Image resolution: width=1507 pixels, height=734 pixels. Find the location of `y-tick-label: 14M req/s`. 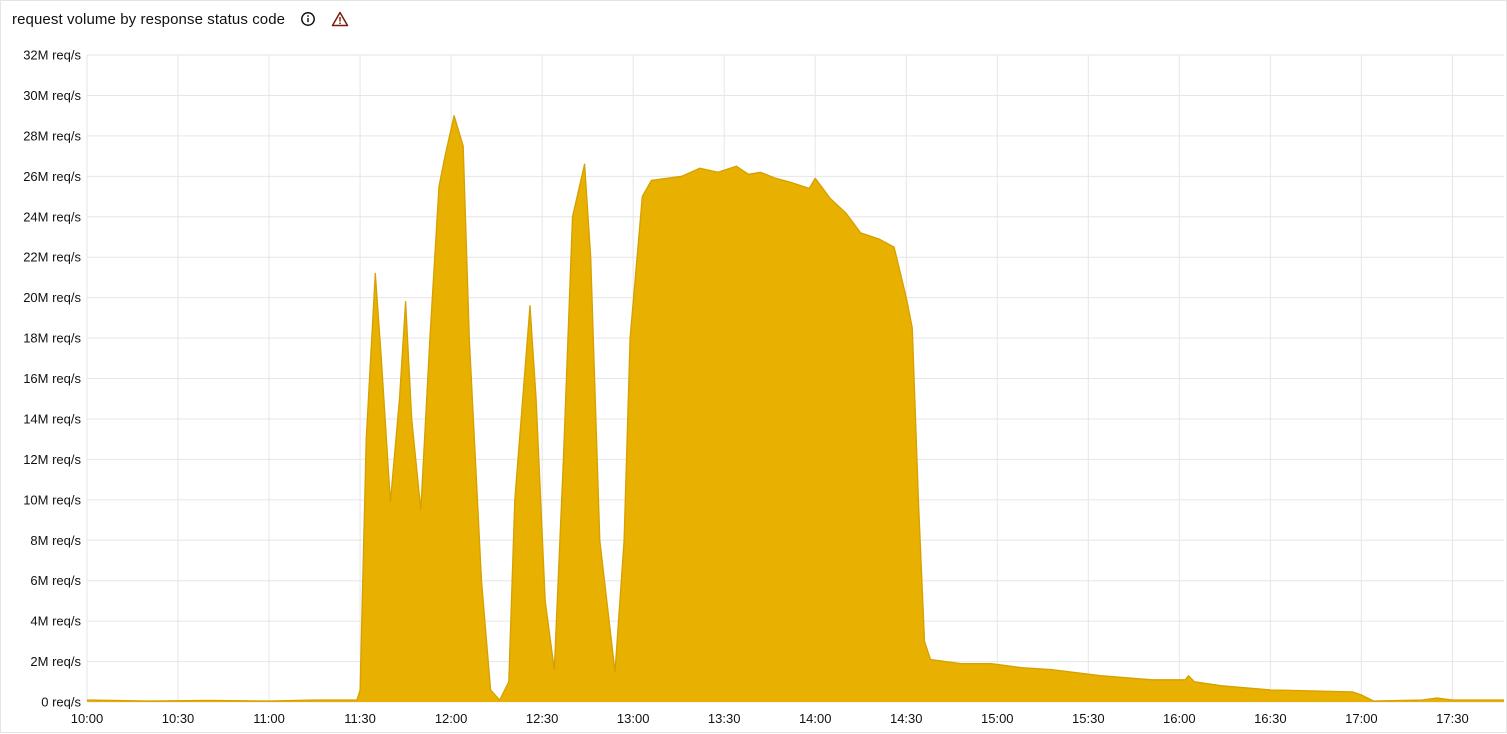

y-tick-label: 14M req/s is located at coordinates (52, 418).